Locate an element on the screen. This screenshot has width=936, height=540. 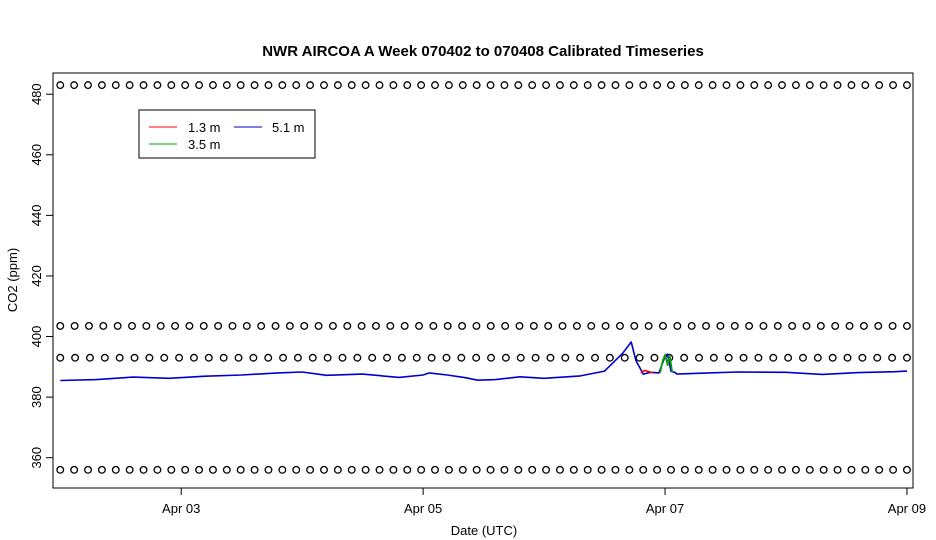
y-tick-label: 440 is located at coordinates (36, 216).